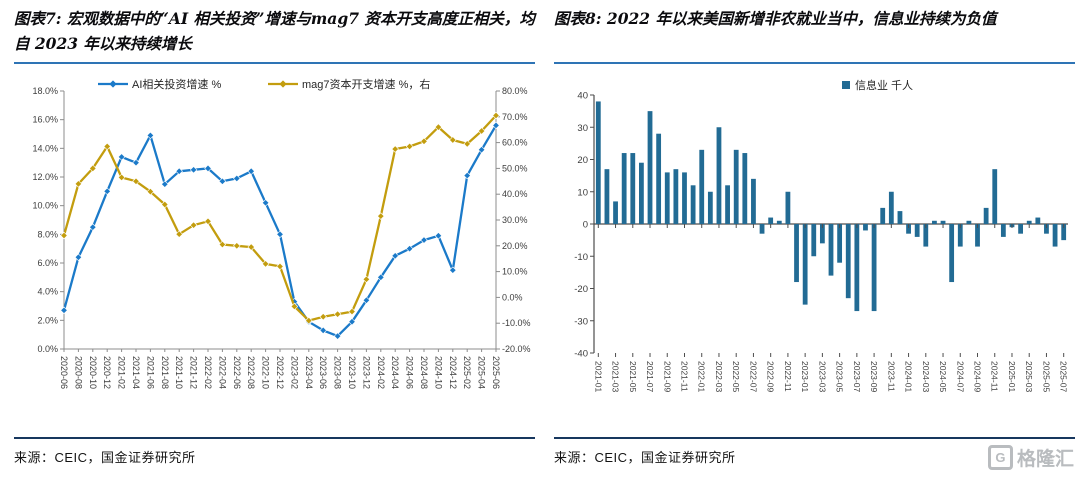  I want to click on right-axis-tick-label: -10.0%, so click(516, 323).